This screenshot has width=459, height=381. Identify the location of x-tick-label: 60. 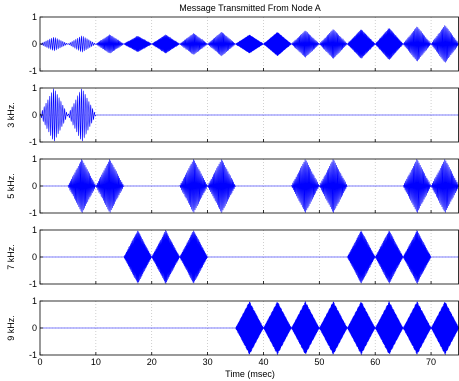
(375, 362).